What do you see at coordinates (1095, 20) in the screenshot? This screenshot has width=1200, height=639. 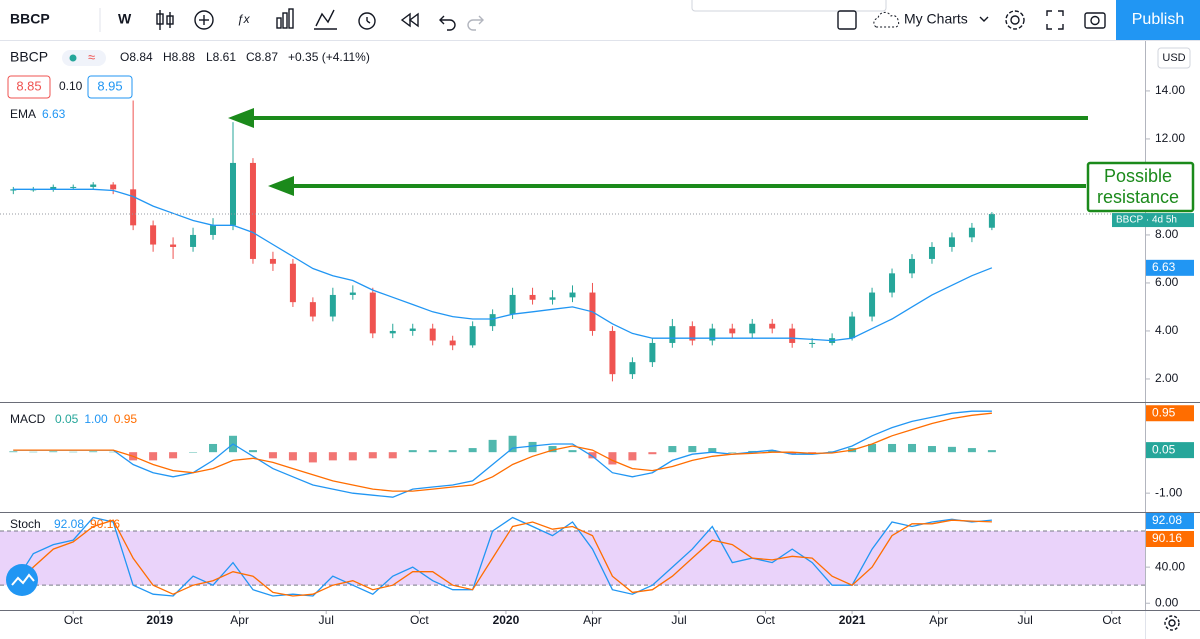 I see `snapshot-button` at bounding box center [1095, 20].